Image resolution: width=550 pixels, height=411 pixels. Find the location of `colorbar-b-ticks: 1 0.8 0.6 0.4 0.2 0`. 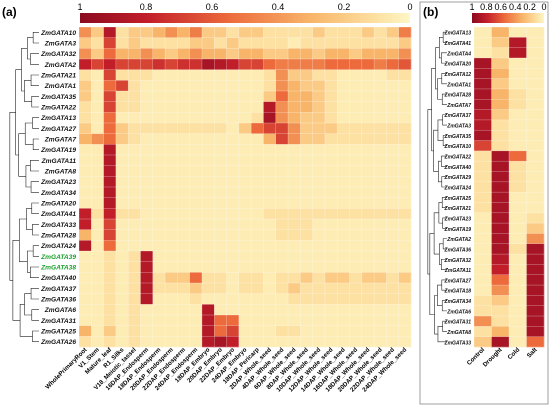

colorbar-b-ticks: 1 0.8 0.6 0.4 0.2 0 is located at coordinates (507, 7).